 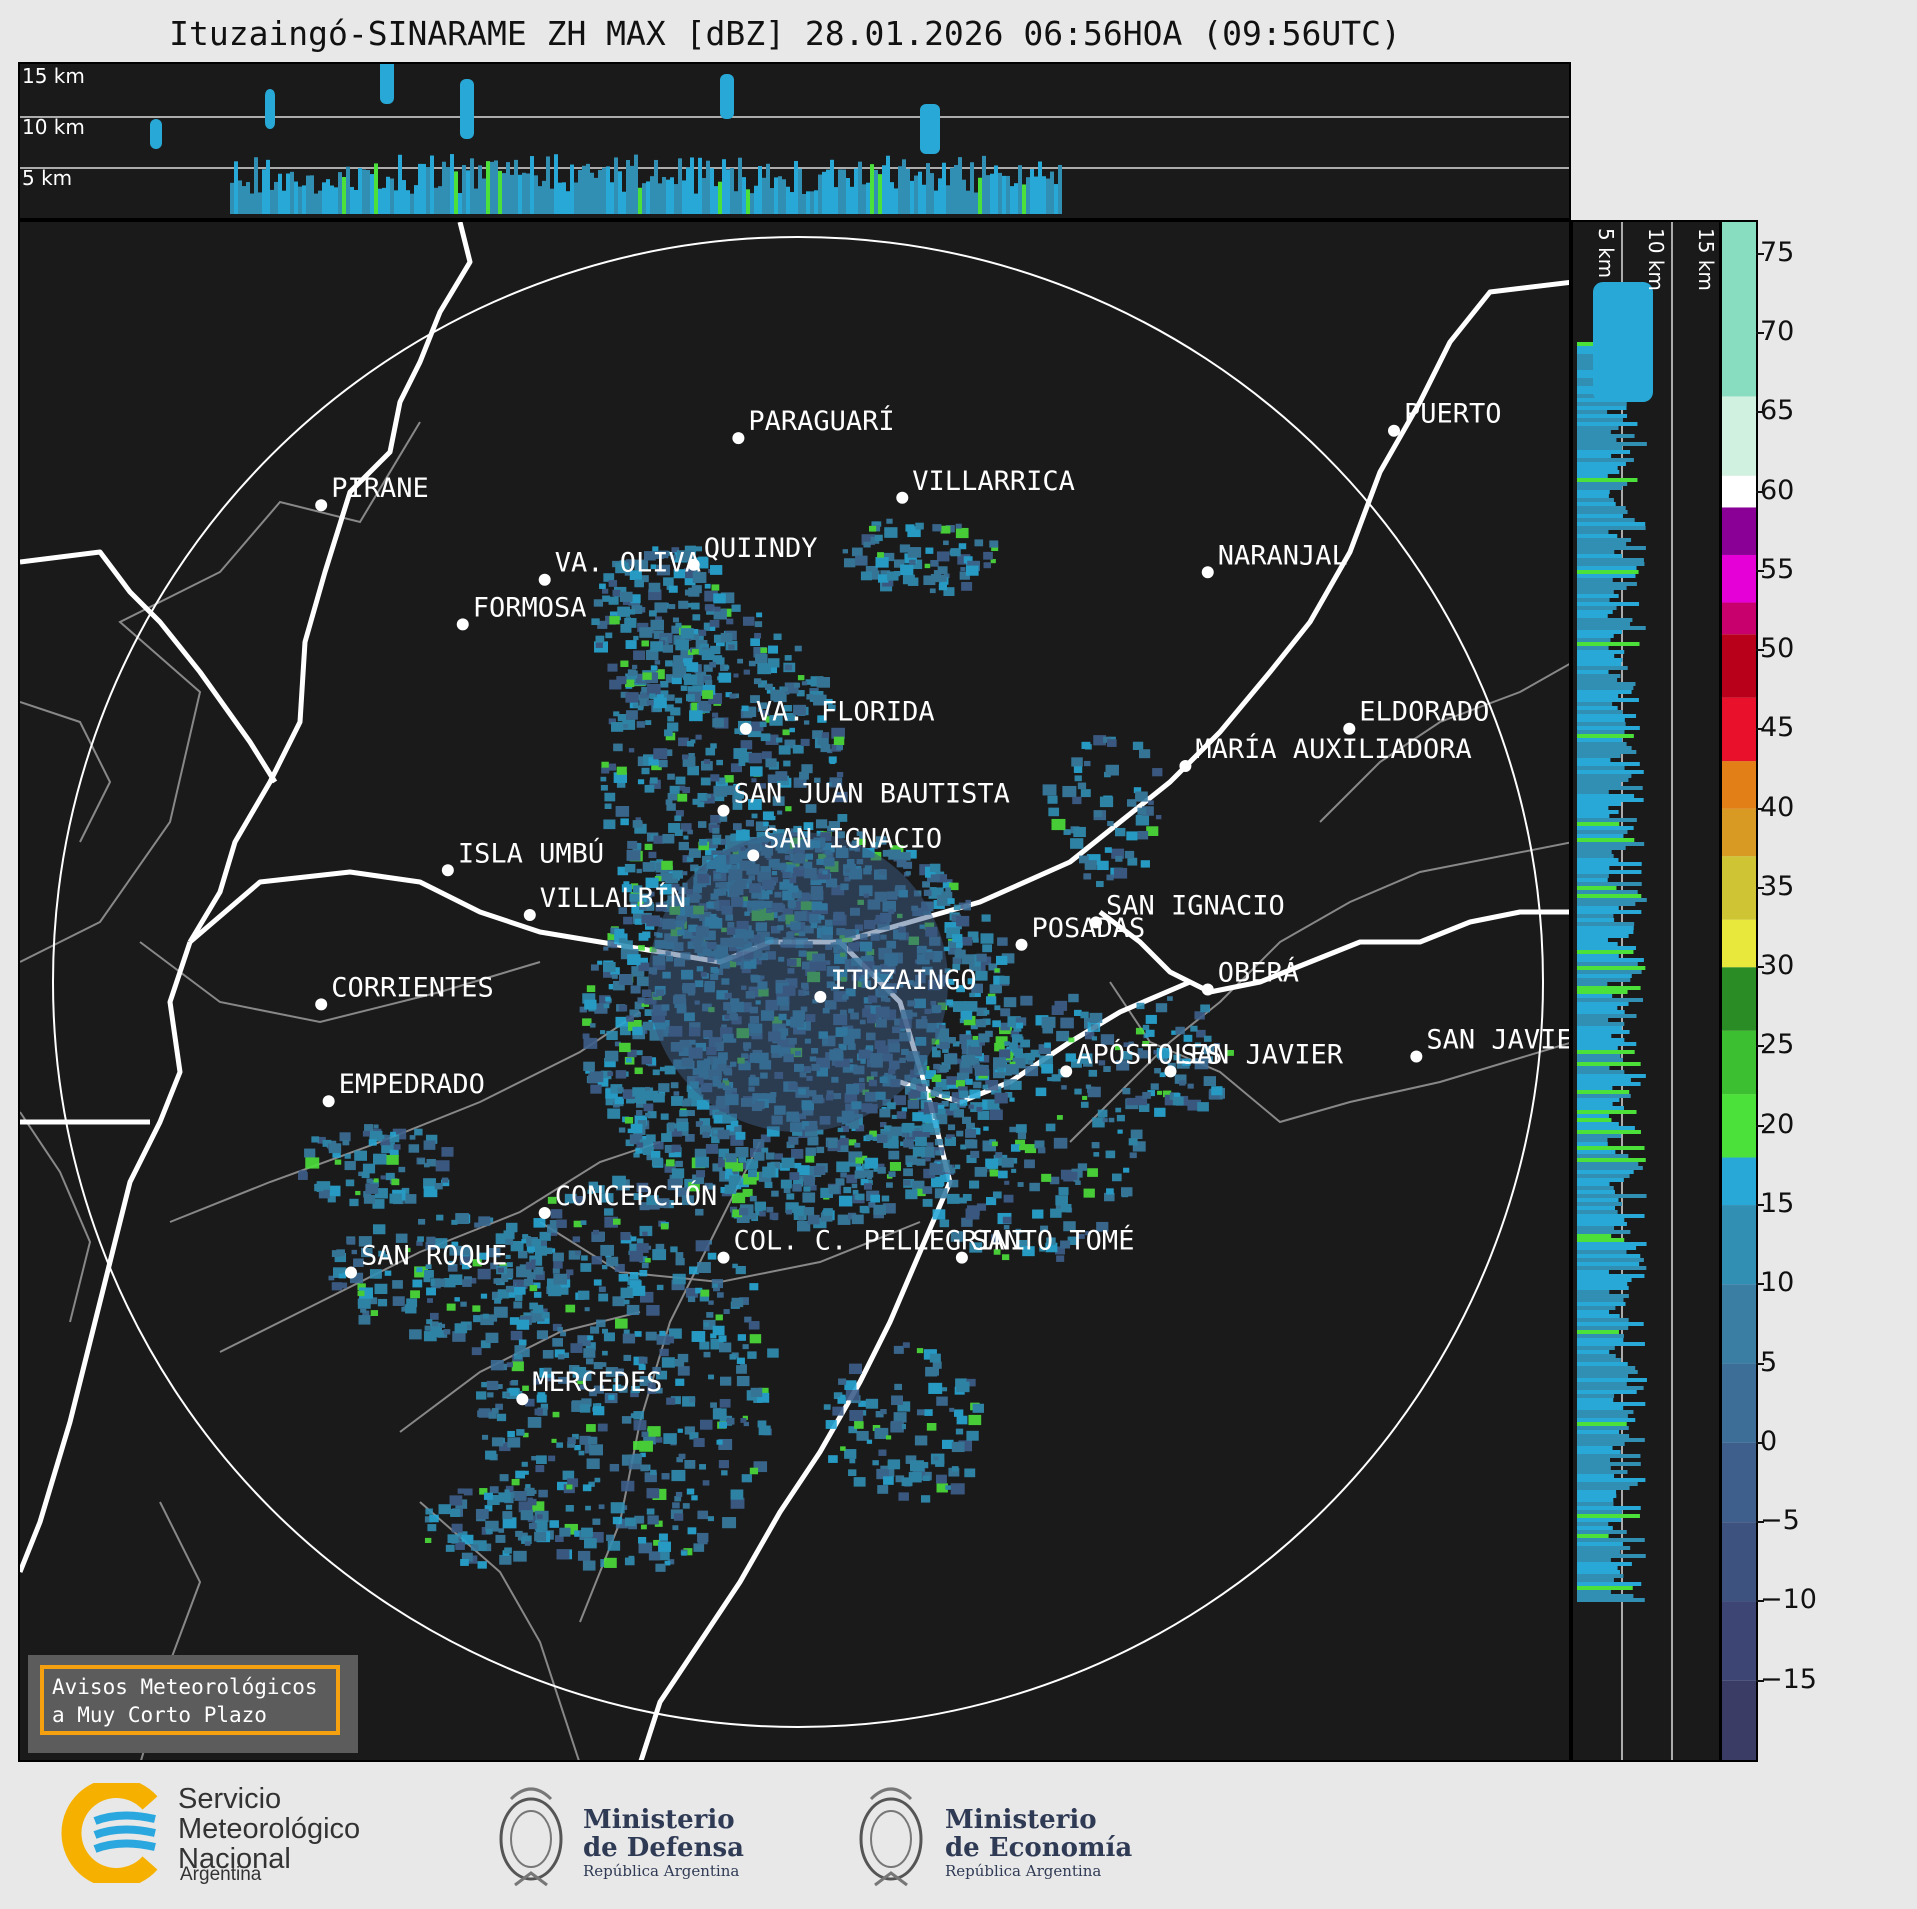 What do you see at coordinates (659, 1820) in the screenshot?
I see `defensa-line-1: Ministerio` at bounding box center [659, 1820].